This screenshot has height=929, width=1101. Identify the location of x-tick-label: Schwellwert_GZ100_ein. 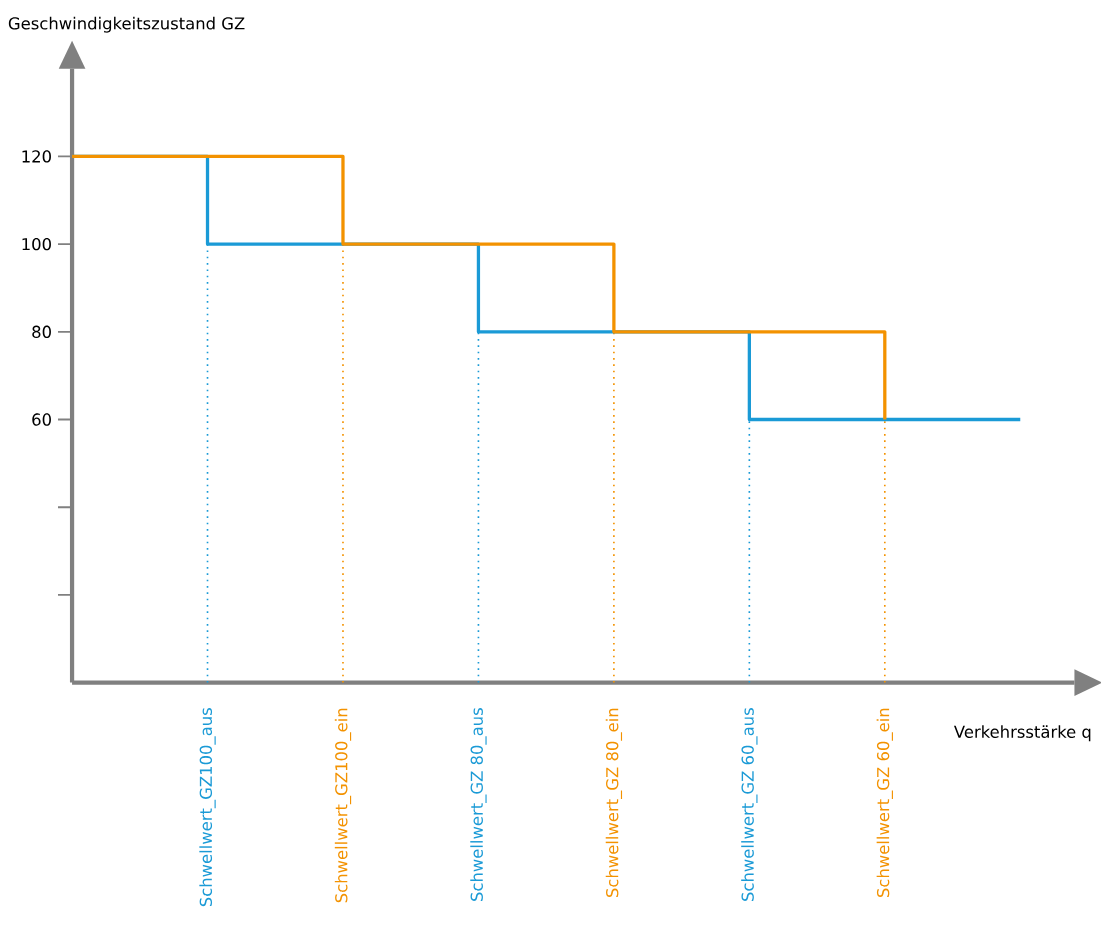
(343, 805).